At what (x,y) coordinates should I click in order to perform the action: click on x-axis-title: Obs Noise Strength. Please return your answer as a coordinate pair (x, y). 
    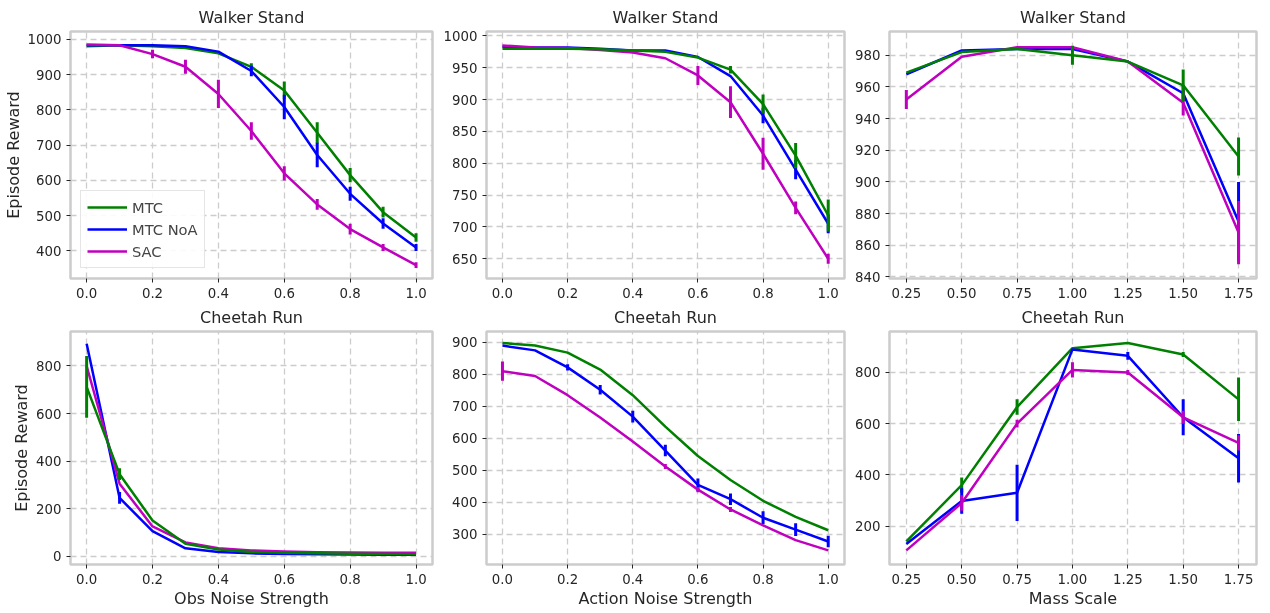
    Looking at the image, I should click on (251, 598).